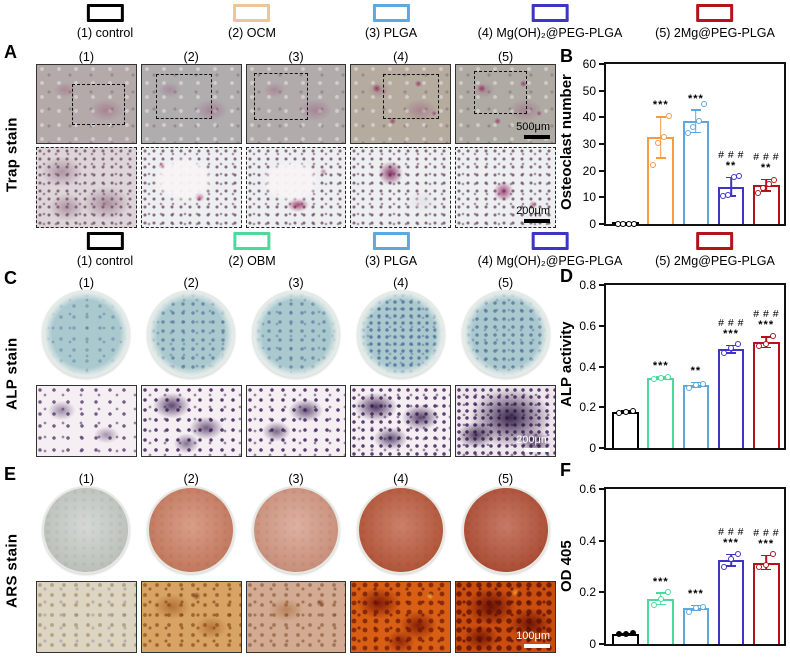 The height and width of the screenshot is (659, 790). What do you see at coordinates (401, 283) in the screenshot?
I see `column-label: (4)` at bounding box center [401, 283].